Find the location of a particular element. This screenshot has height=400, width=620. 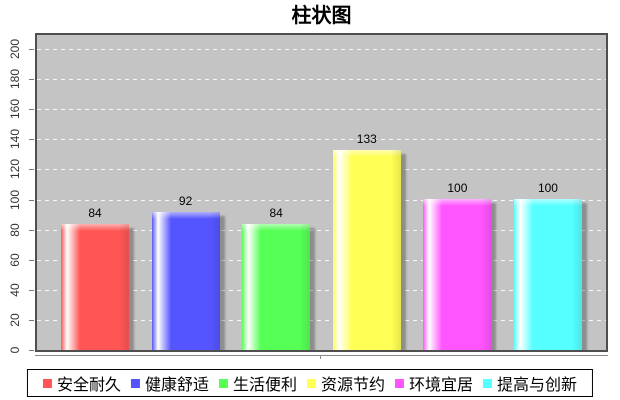

bar-健康舒适 is located at coordinates (185, 281).